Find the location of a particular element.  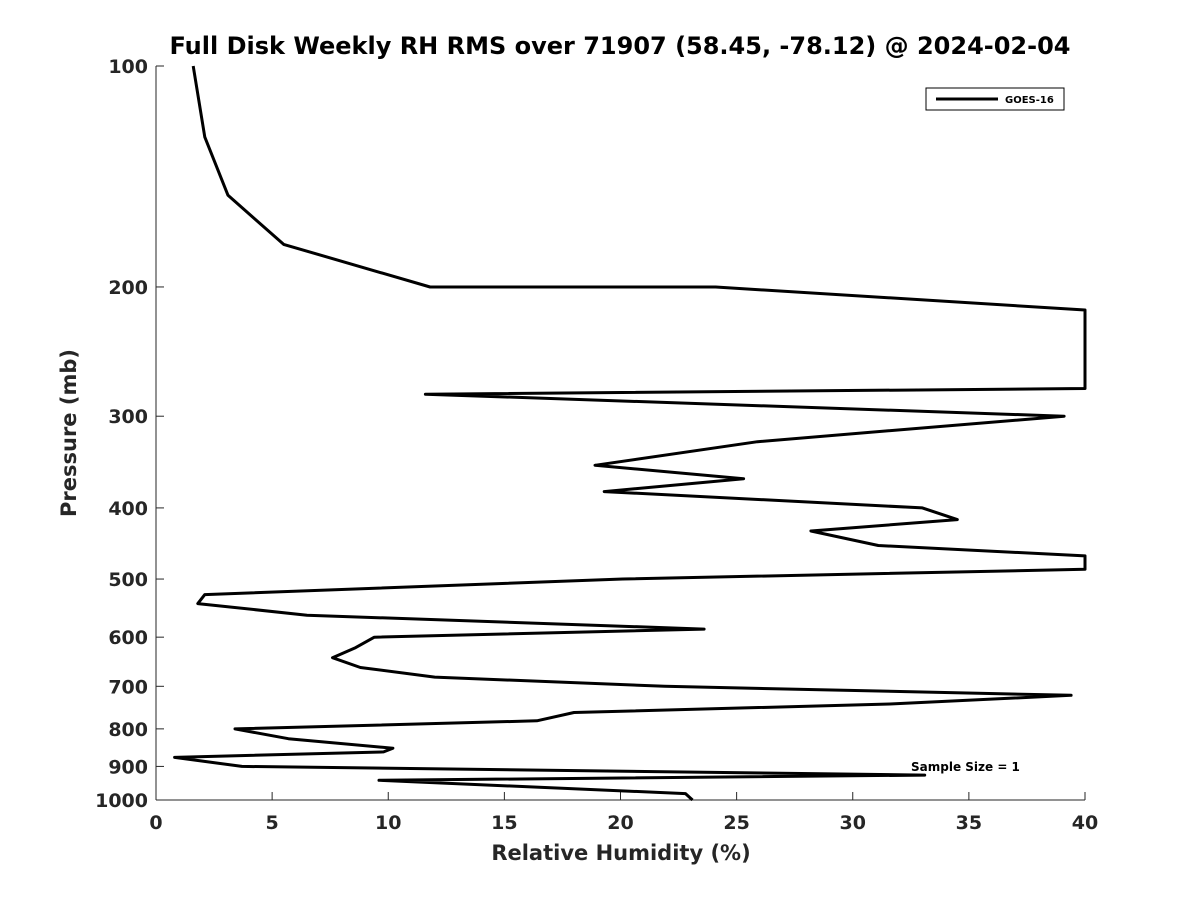

x-tick-label: 35 is located at coordinates (969, 823).